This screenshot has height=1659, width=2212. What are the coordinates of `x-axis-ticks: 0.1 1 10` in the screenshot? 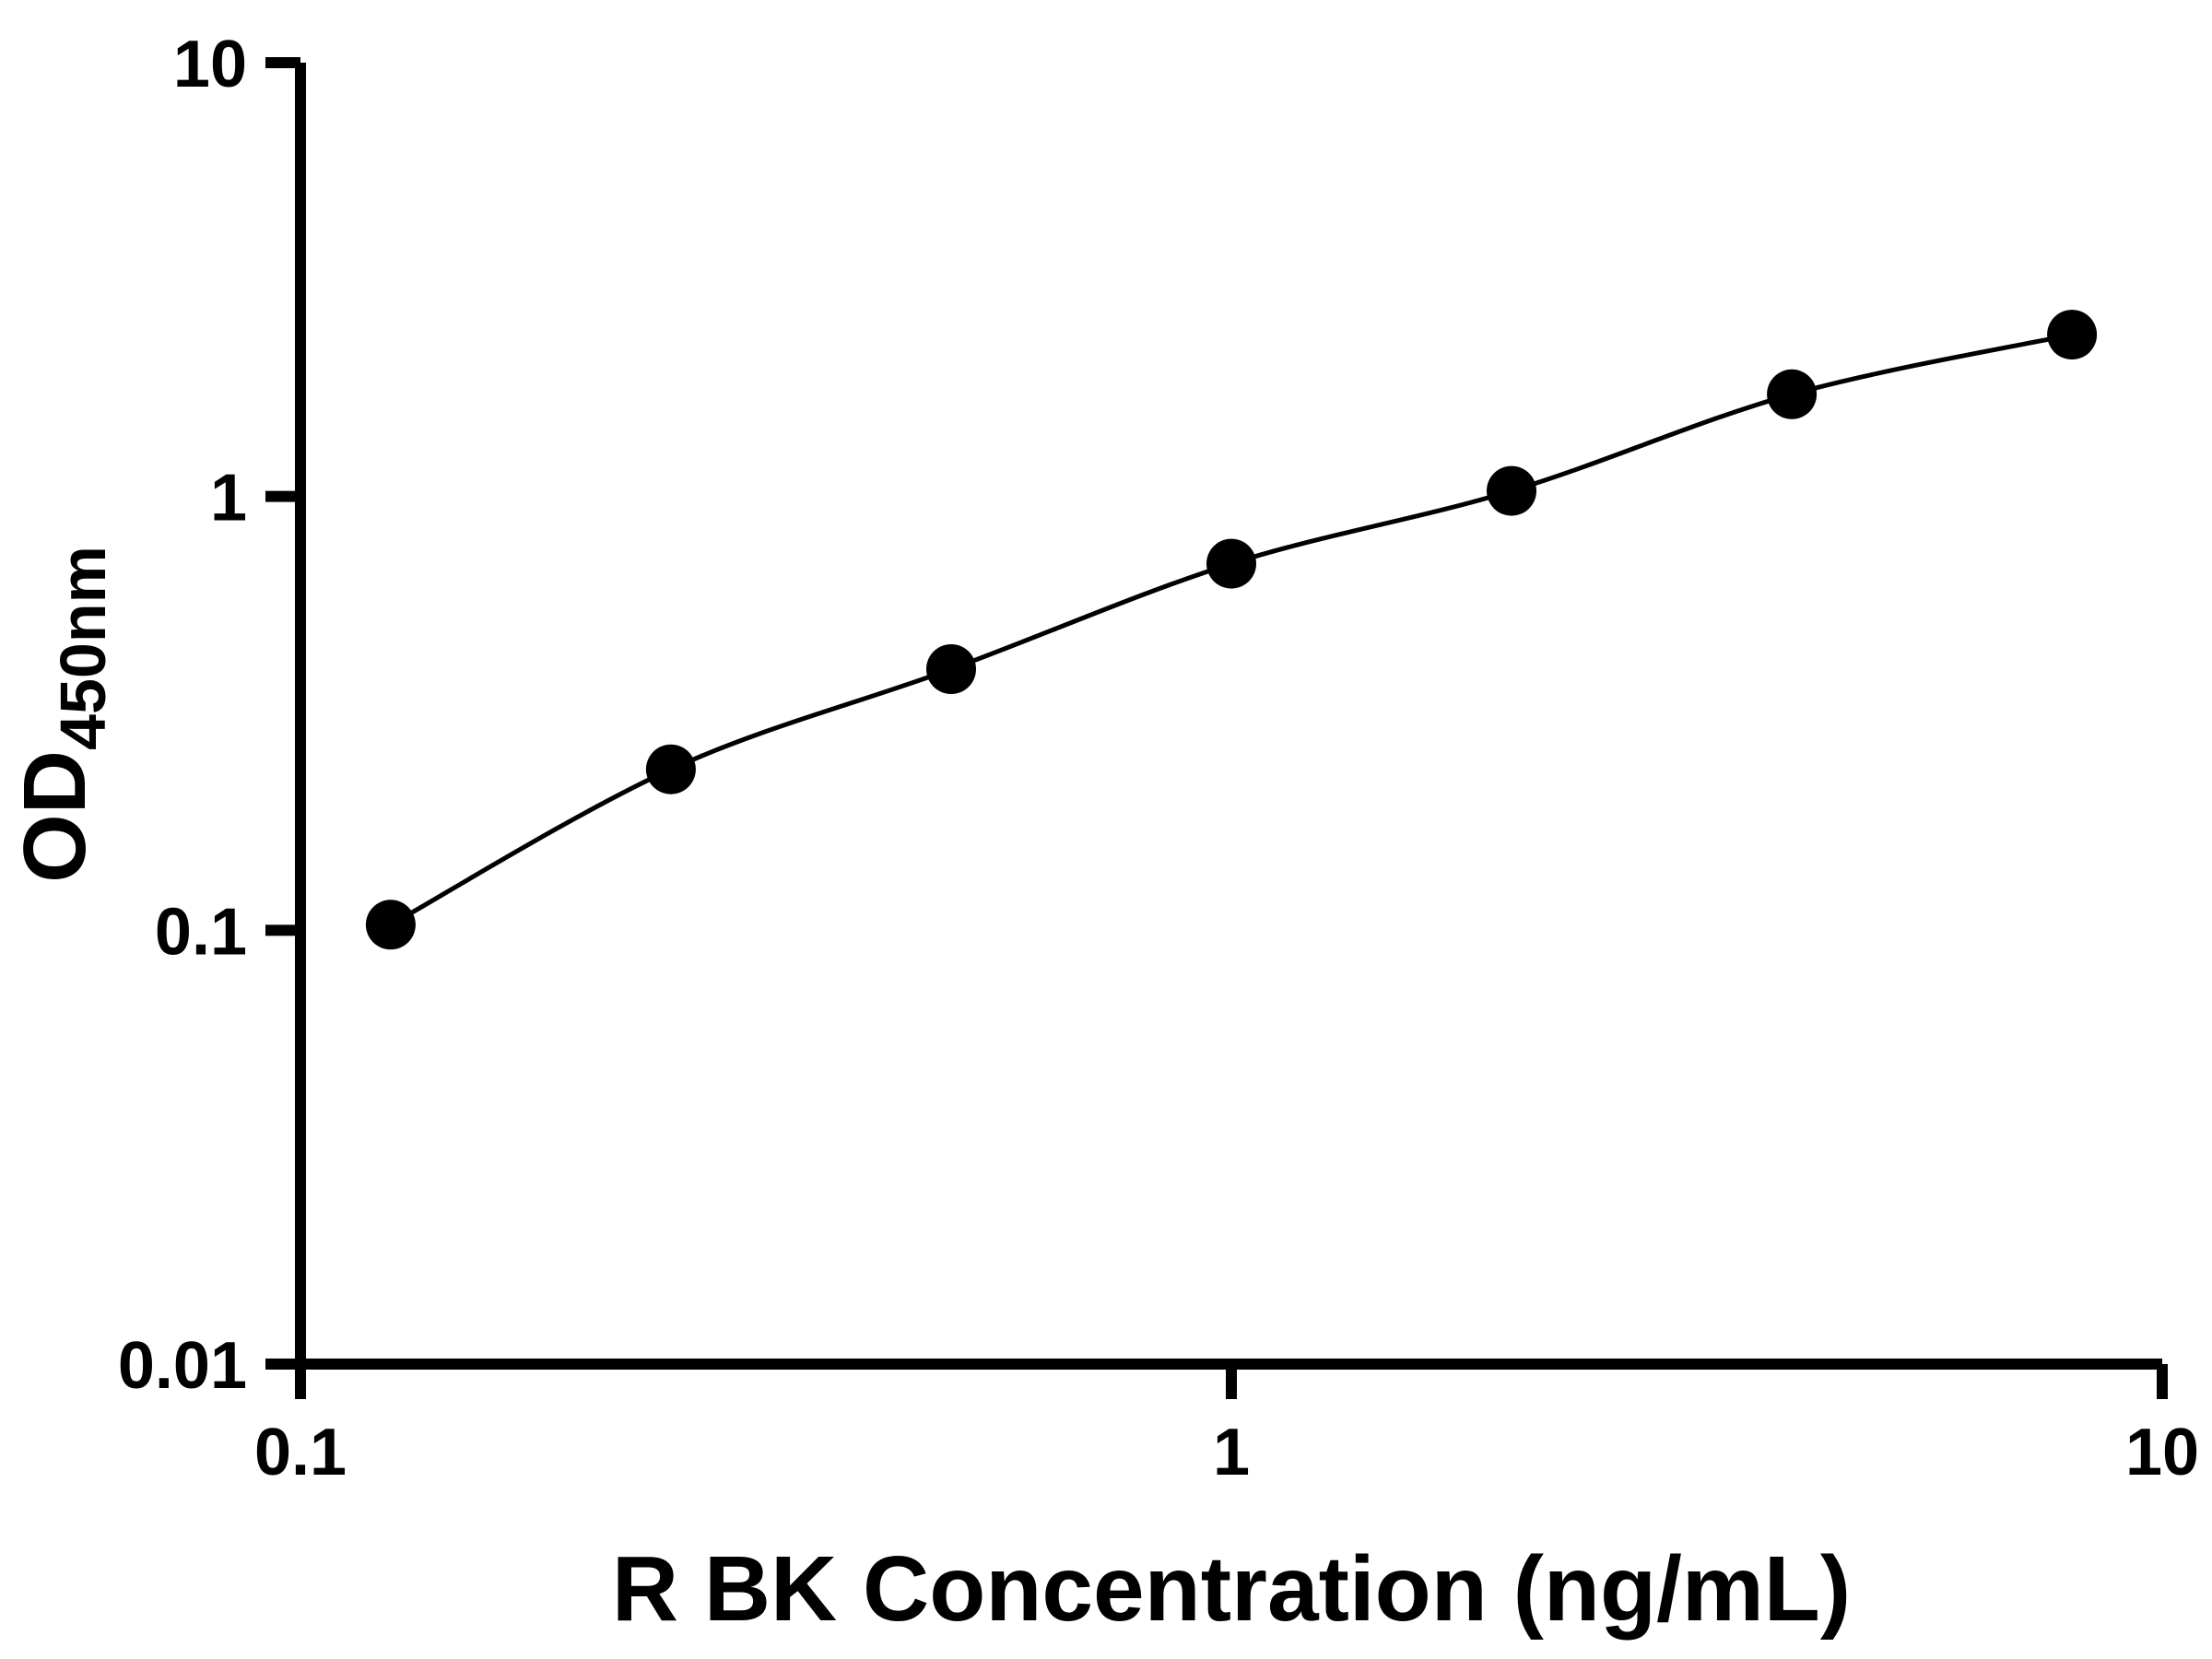 It's located at (1226, 1426).